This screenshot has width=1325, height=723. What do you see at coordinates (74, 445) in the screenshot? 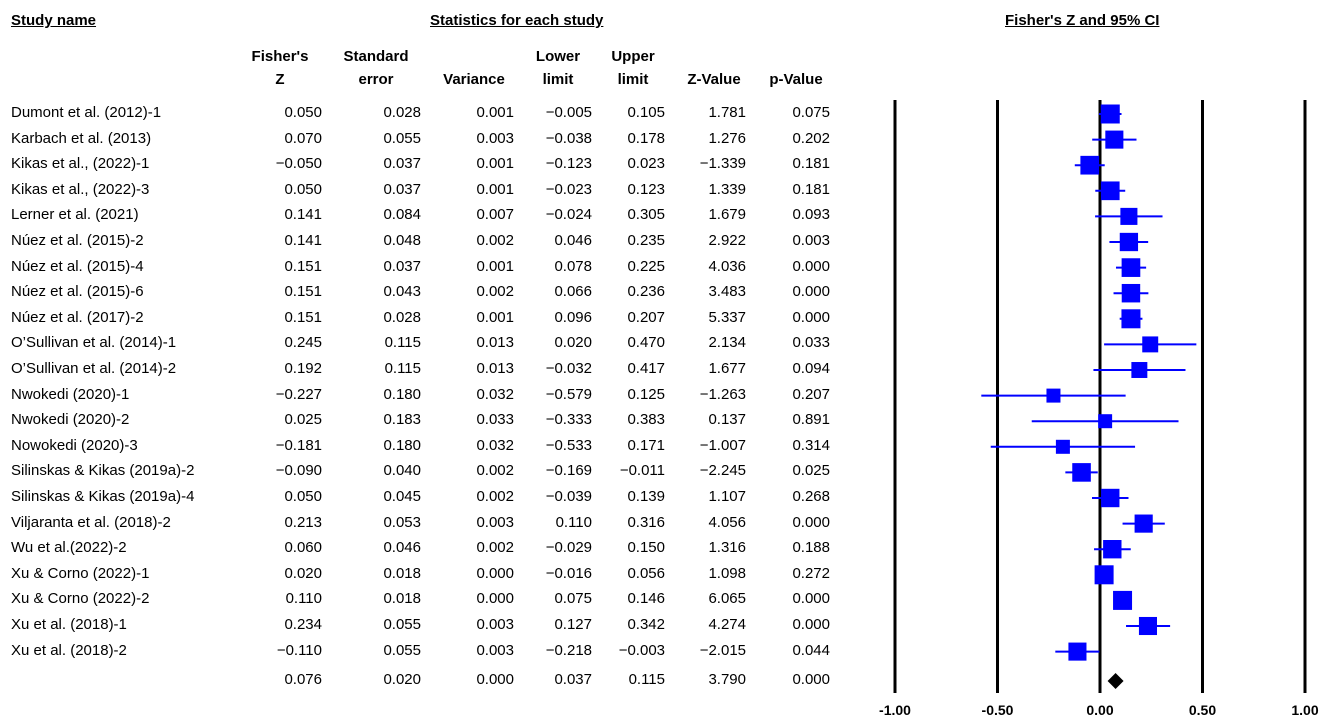
I see `study-name: Nowokedi (2020)-3` at bounding box center [74, 445].